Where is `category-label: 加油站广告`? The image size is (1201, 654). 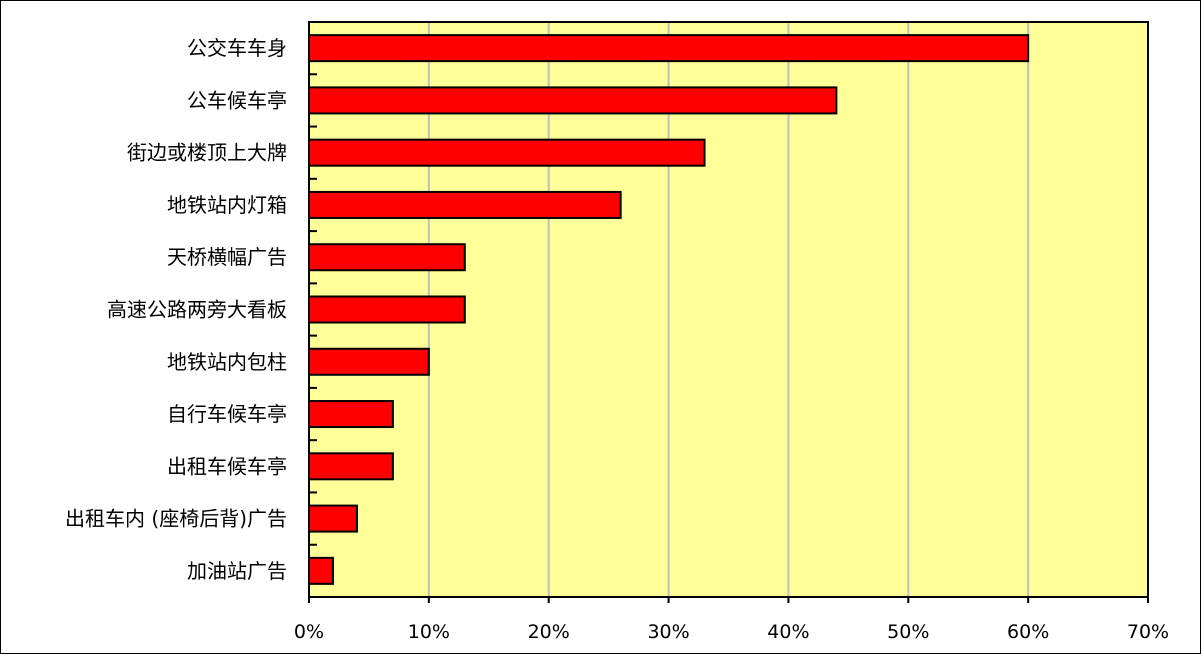
category-label: 加油站广告 is located at coordinates (237, 571).